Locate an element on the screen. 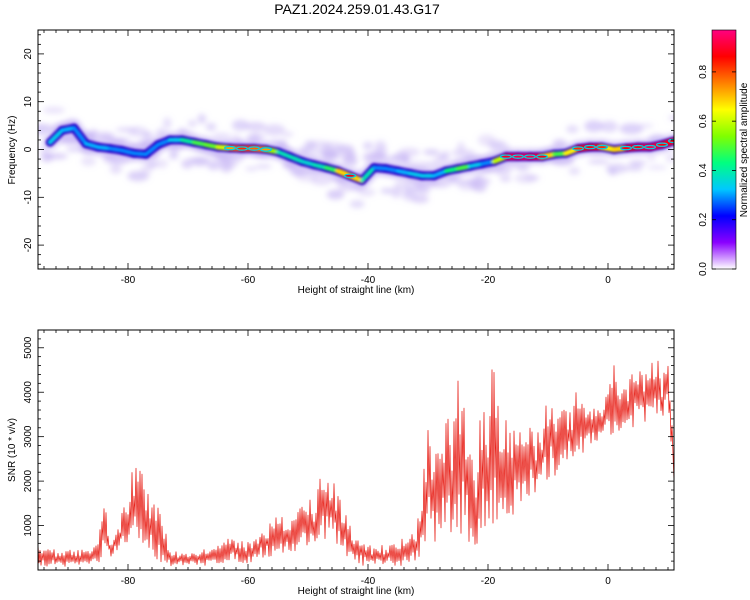 The width and height of the screenshot is (750, 600). snr-y-tick-label: 2000 is located at coordinates (28, 481).